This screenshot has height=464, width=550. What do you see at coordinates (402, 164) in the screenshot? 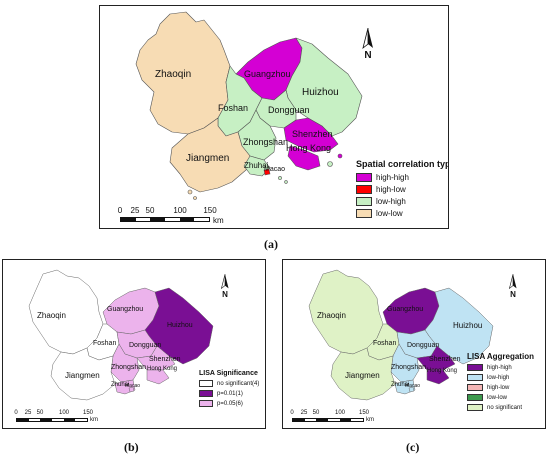
I see `legend-title: Spatial correlation types` at bounding box center [402, 164].